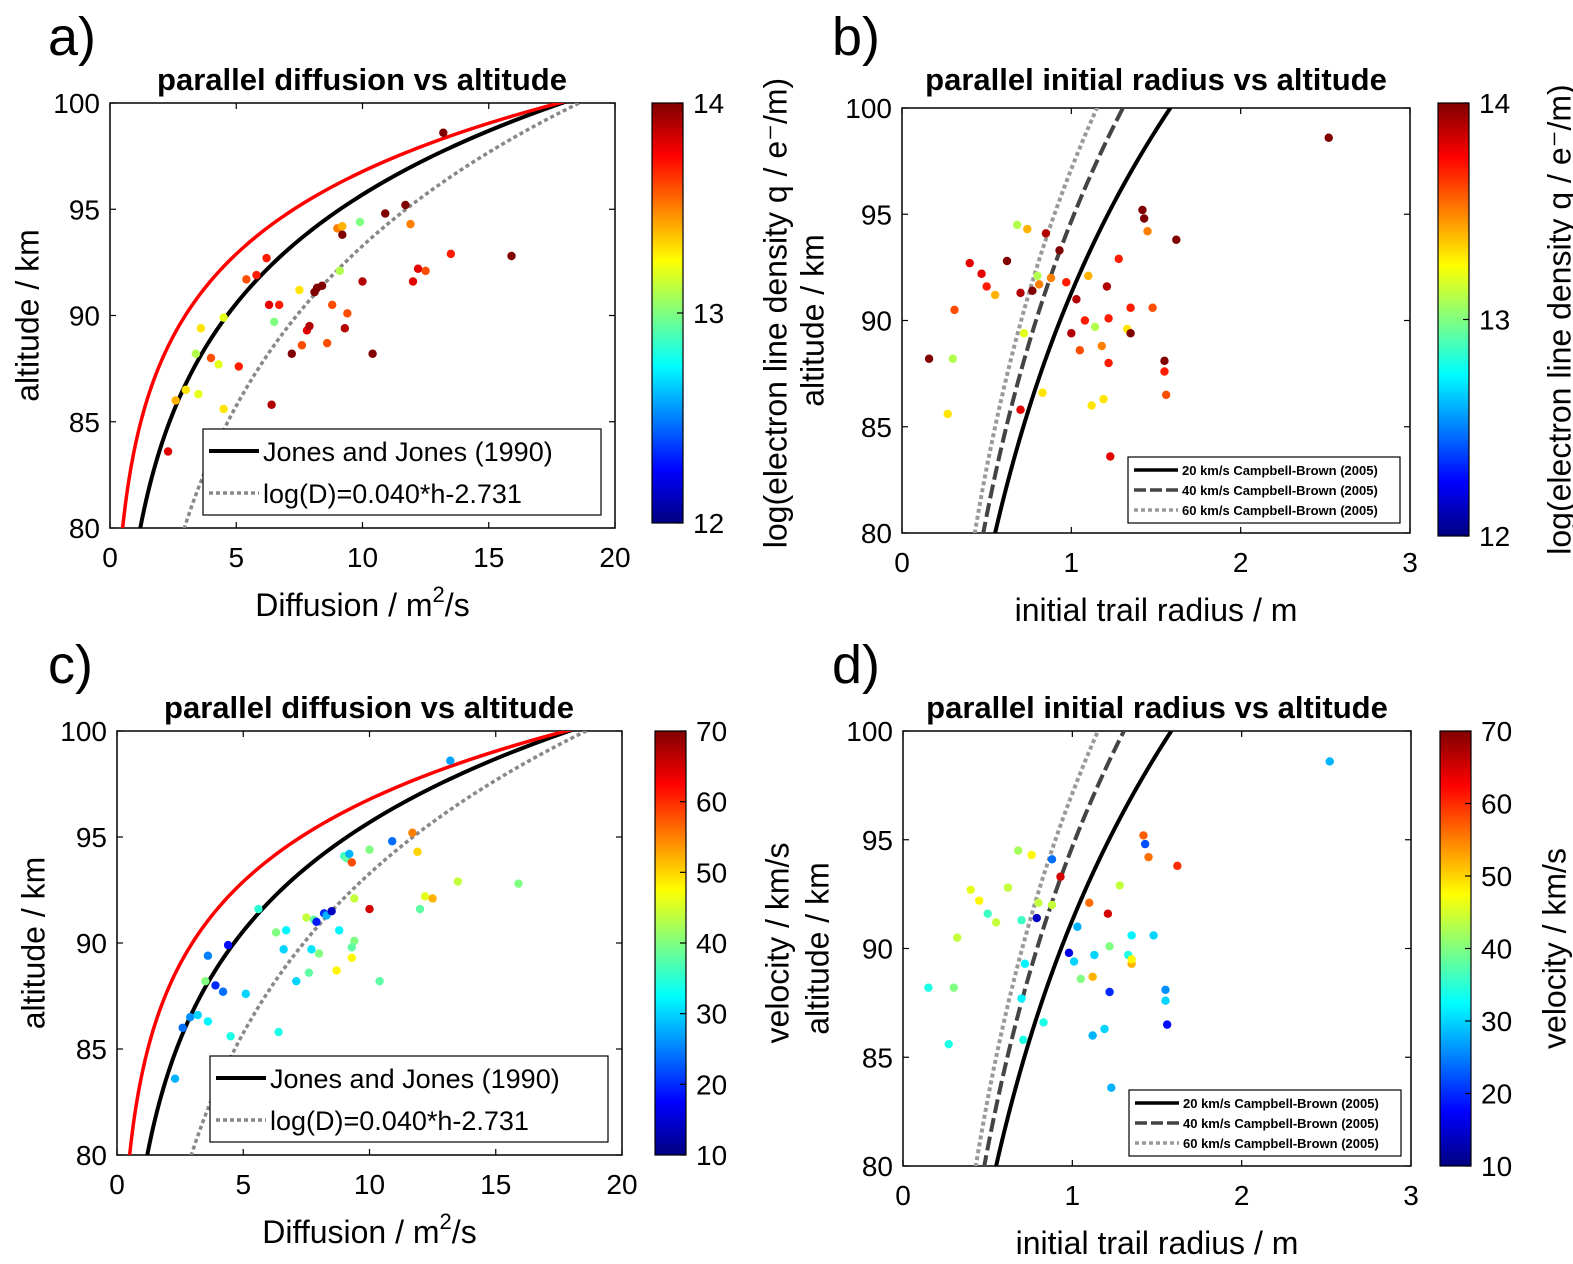  Describe the element at coordinates (362, 557) in the screenshot. I see `x-tick-label: 10` at that location.